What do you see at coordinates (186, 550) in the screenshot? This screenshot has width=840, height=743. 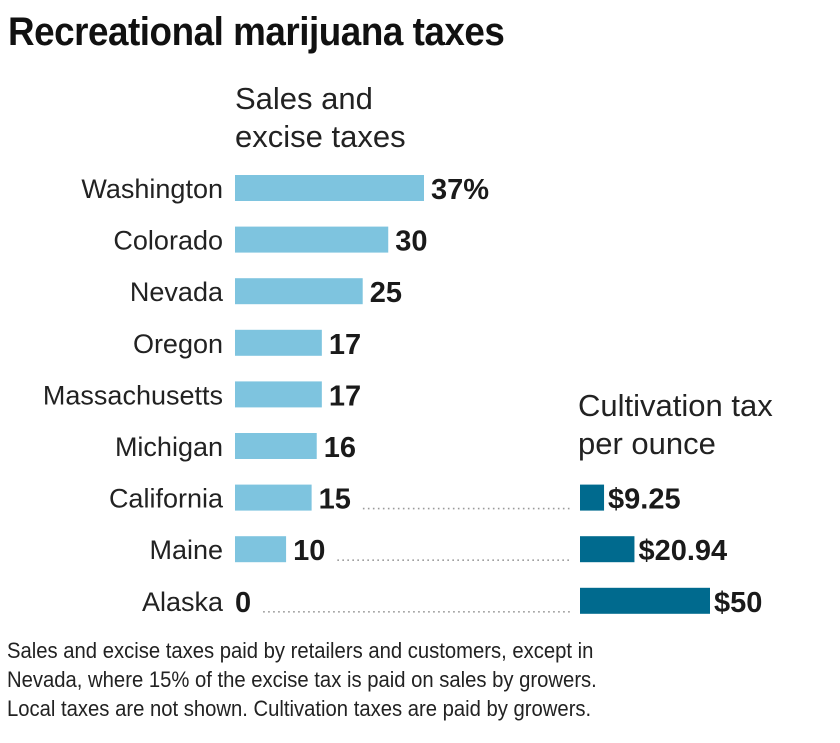 I see `state-label: Maine` at bounding box center [186, 550].